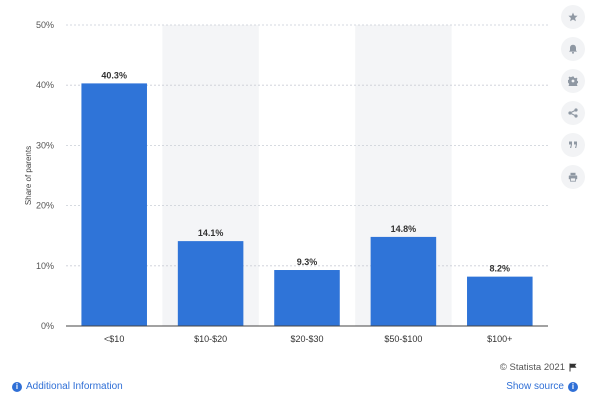  I want to click on additional-information-link: i Additional Information, so click(67, 386).